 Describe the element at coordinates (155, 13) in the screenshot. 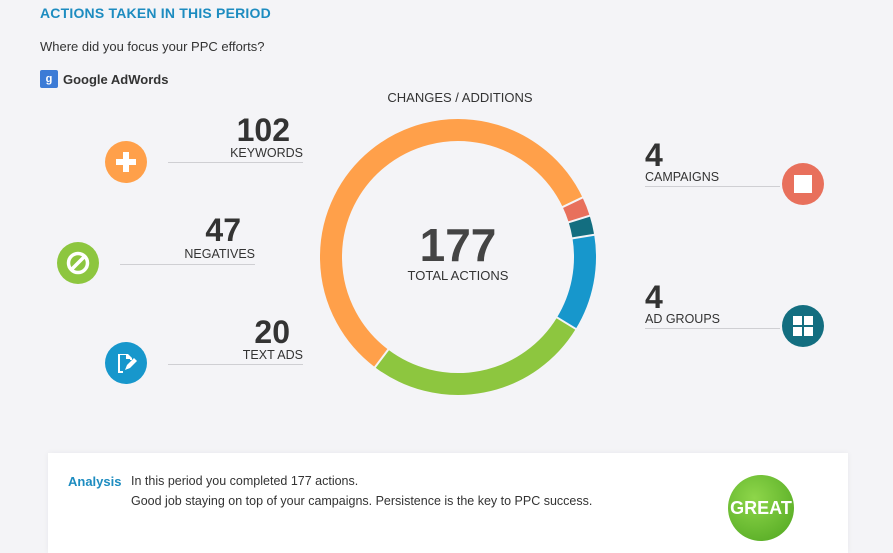

I see `section-title: ACTIONS TAKEN IN THIS PERIOD` at that location.